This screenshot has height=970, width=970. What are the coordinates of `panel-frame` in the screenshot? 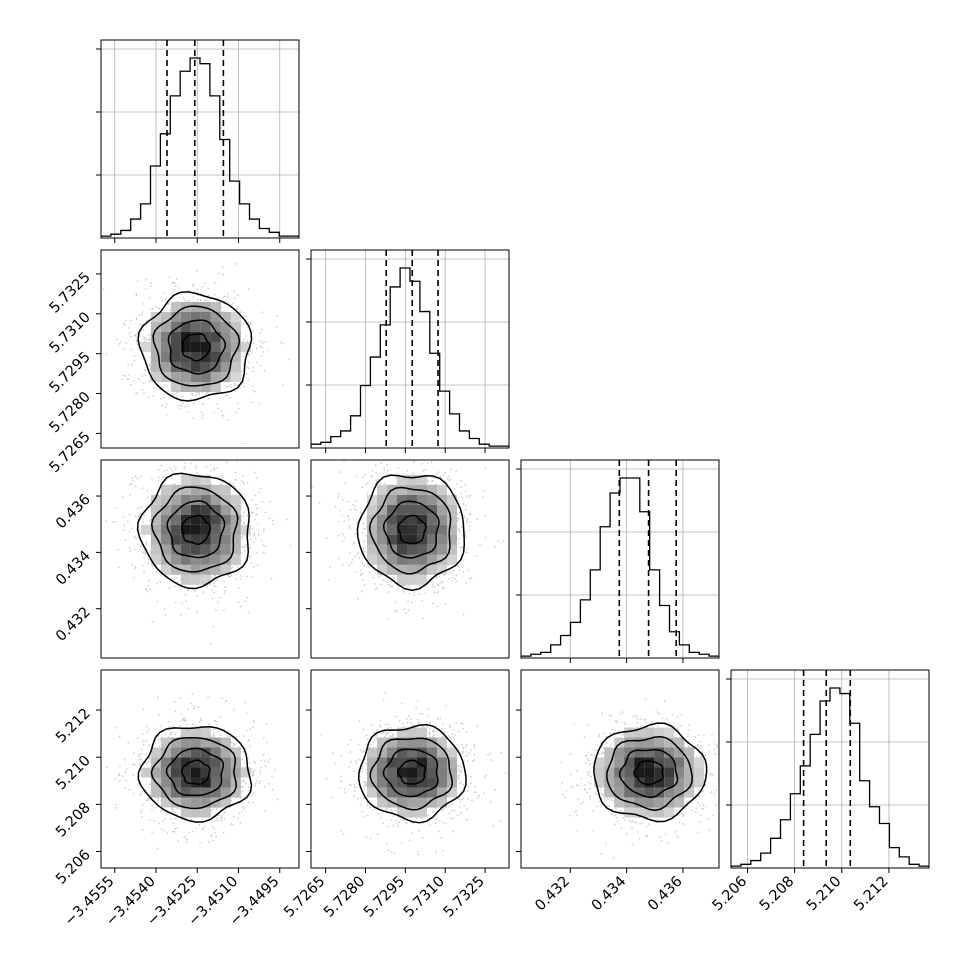 It's located at (200, 559).